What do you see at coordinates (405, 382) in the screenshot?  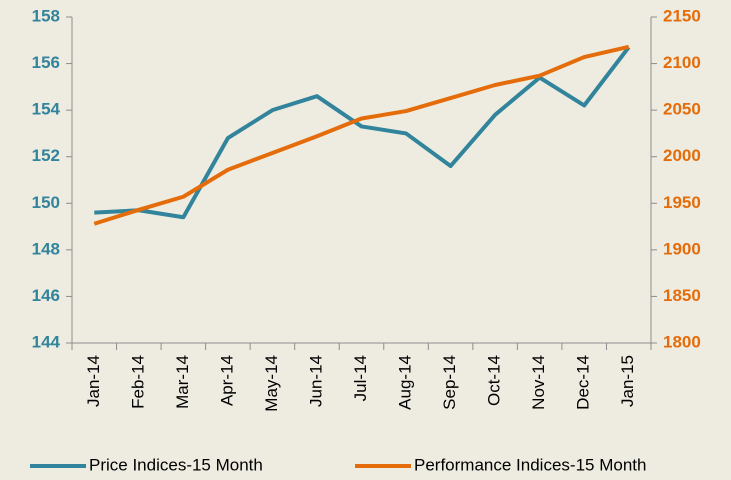 I see `x-tick-label: Aug-14` at bounding box center [405, 382].